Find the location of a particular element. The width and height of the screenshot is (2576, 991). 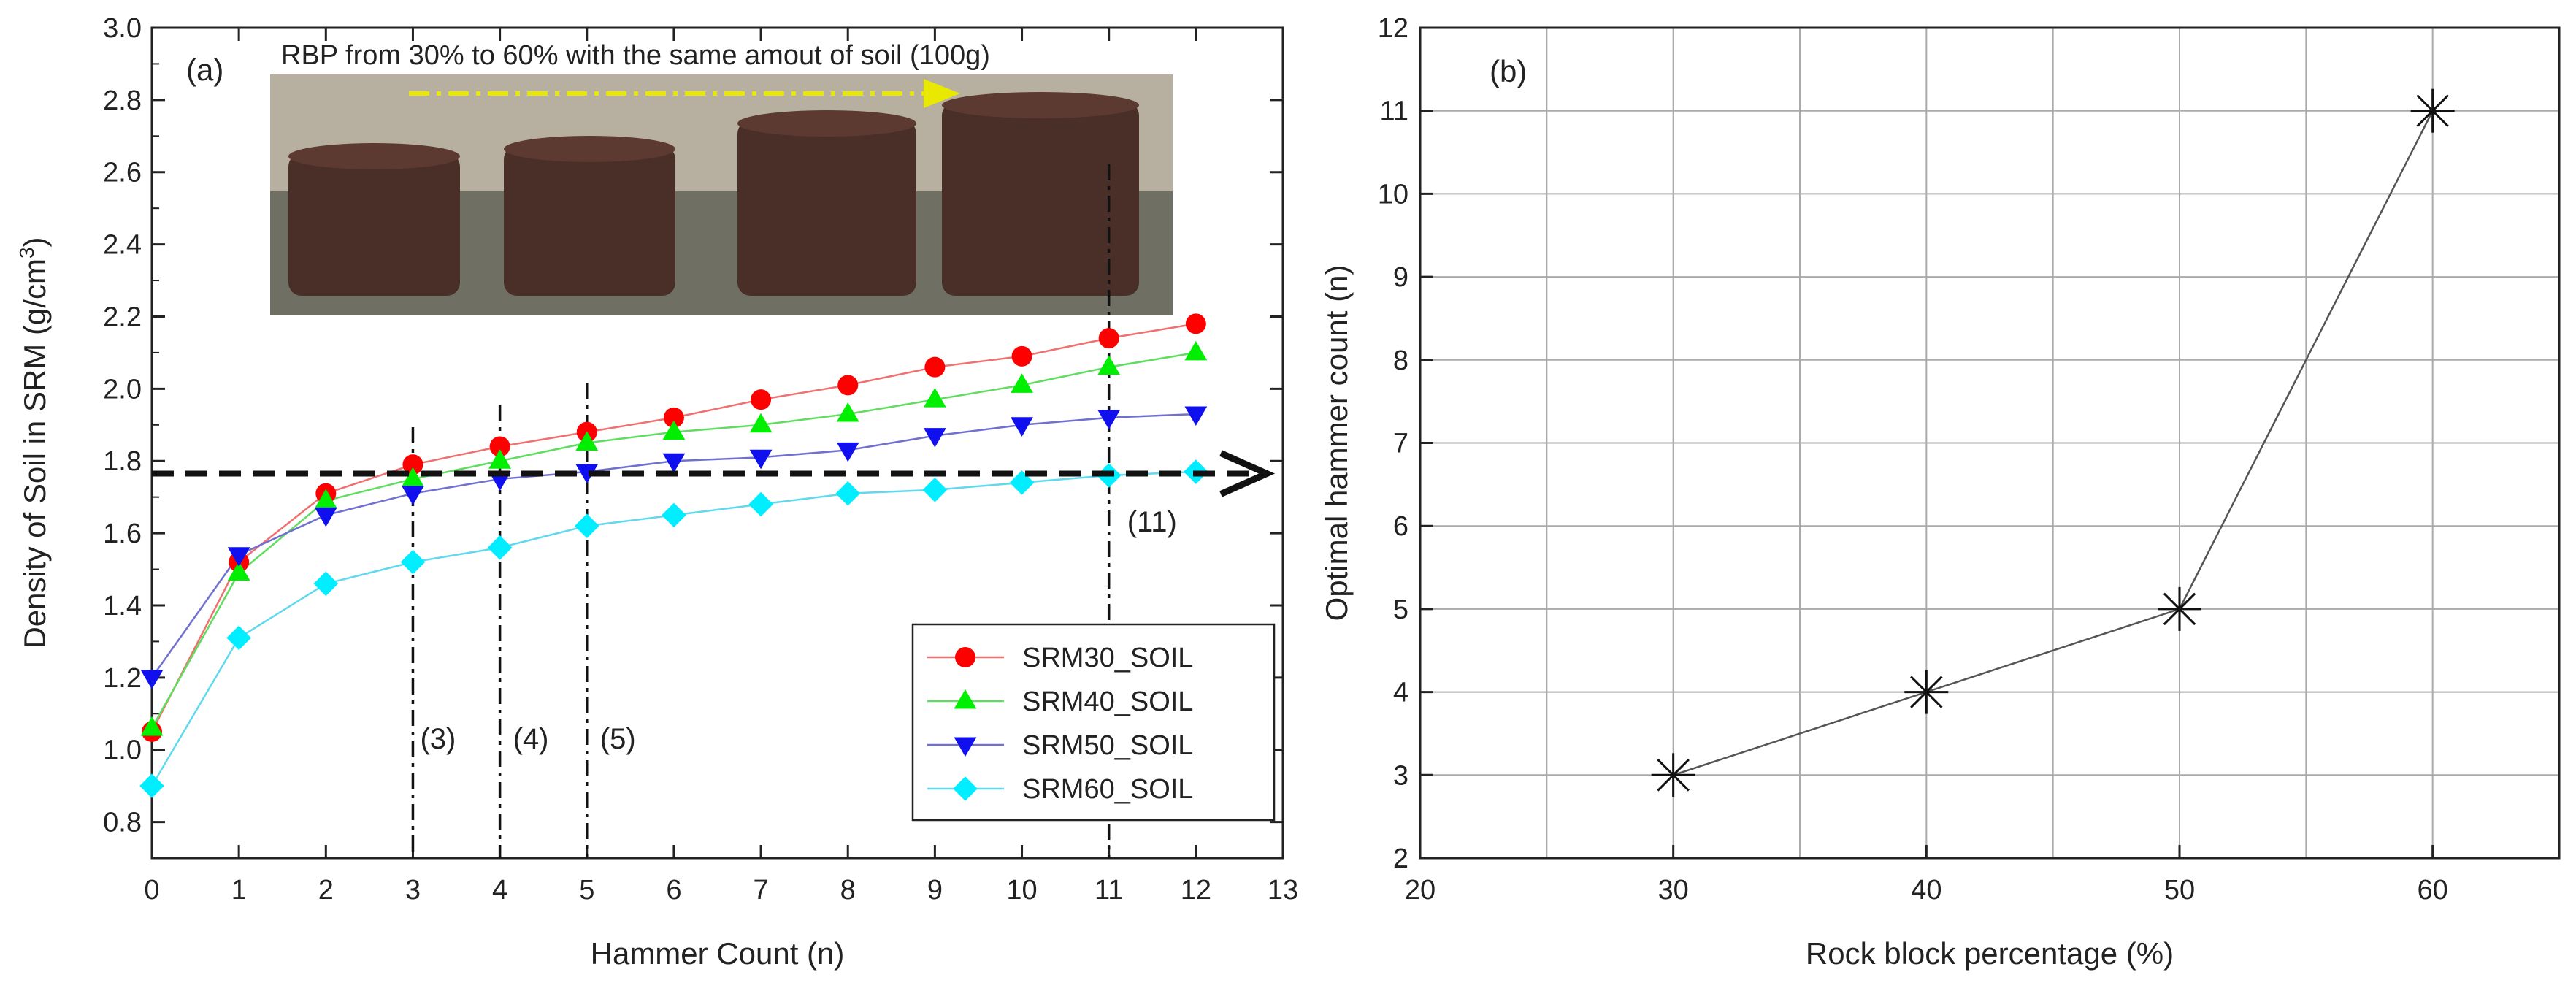

x-tick-label-a: 13 is located at coordinates (1283, 890).